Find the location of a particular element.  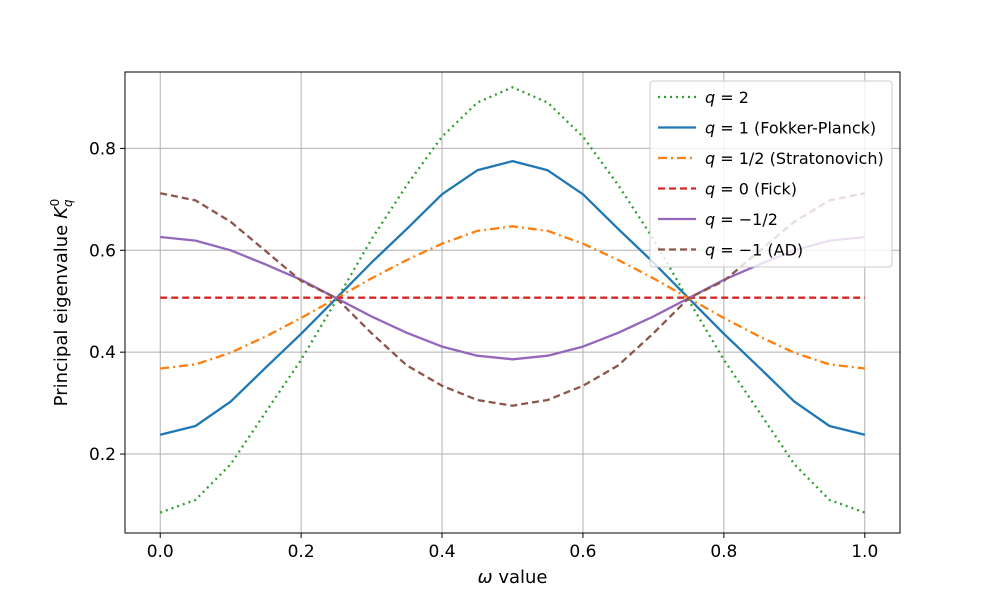

legend-label-2: q = 1 (Fokker-Planck) is located at coordinates (790, 128).